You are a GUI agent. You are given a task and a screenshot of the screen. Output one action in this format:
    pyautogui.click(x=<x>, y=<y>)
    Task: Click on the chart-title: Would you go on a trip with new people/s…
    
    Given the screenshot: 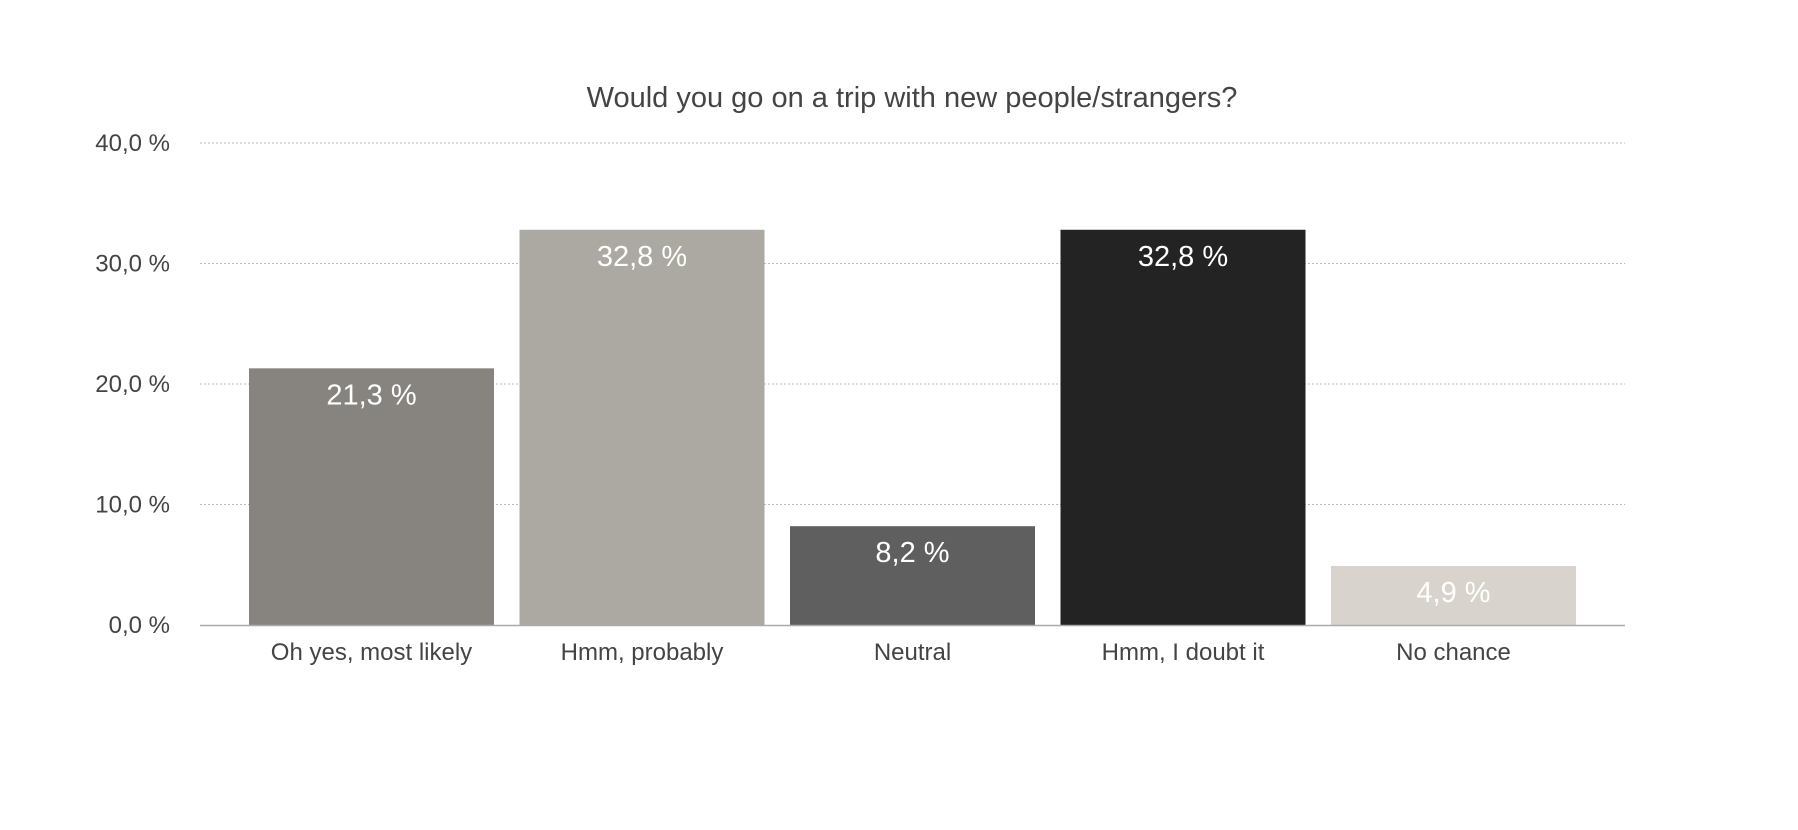 What is the action you would take?
    pyautogui.click(x=912, y=98)
    